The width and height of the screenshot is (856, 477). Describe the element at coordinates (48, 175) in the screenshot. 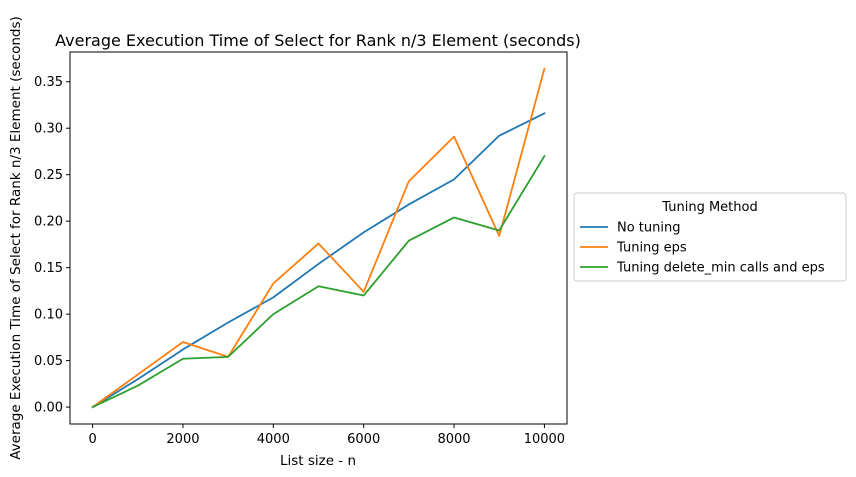

I see `y-tick-label: 0.25` at that location.